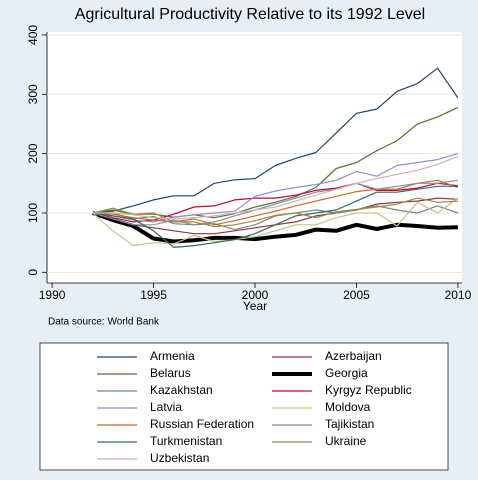  I want to click on x-tick-label: 1990, so click(52, 295).